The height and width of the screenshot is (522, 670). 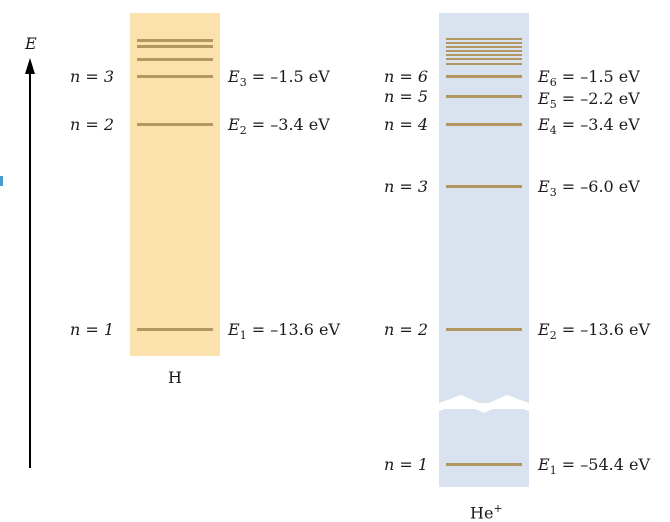 I want to click on helium-energy-label: E5 = –2.2 eV, so click(x=589, y=100).